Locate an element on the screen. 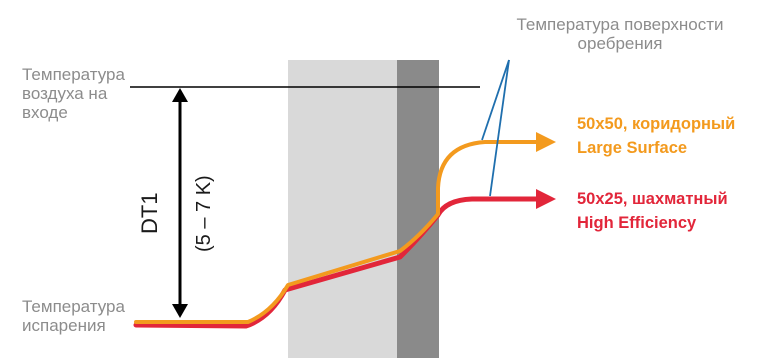 Image resolution: width=766 pixels, height=363 pixels. pointer-line-large-surface is located at coordinates (495, 100).